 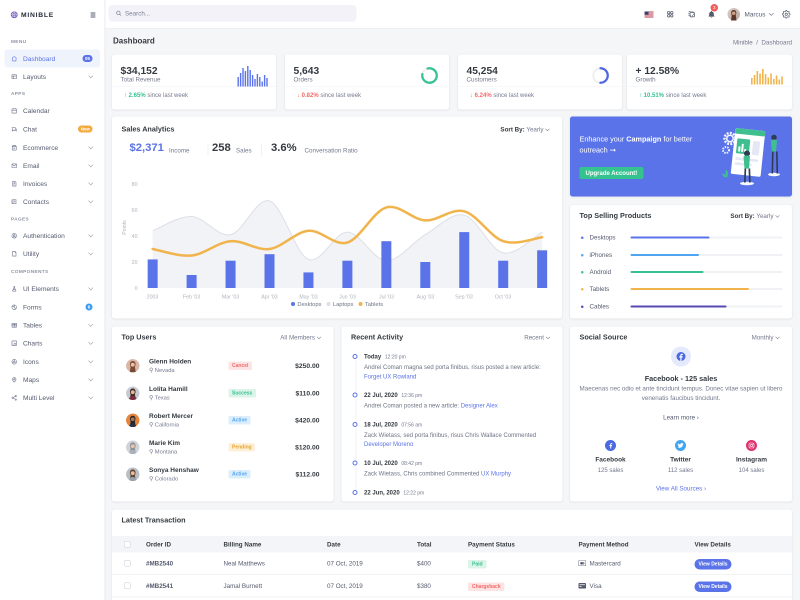 I want to click on svg-text: Apr '03, so click(x=269, y=298).